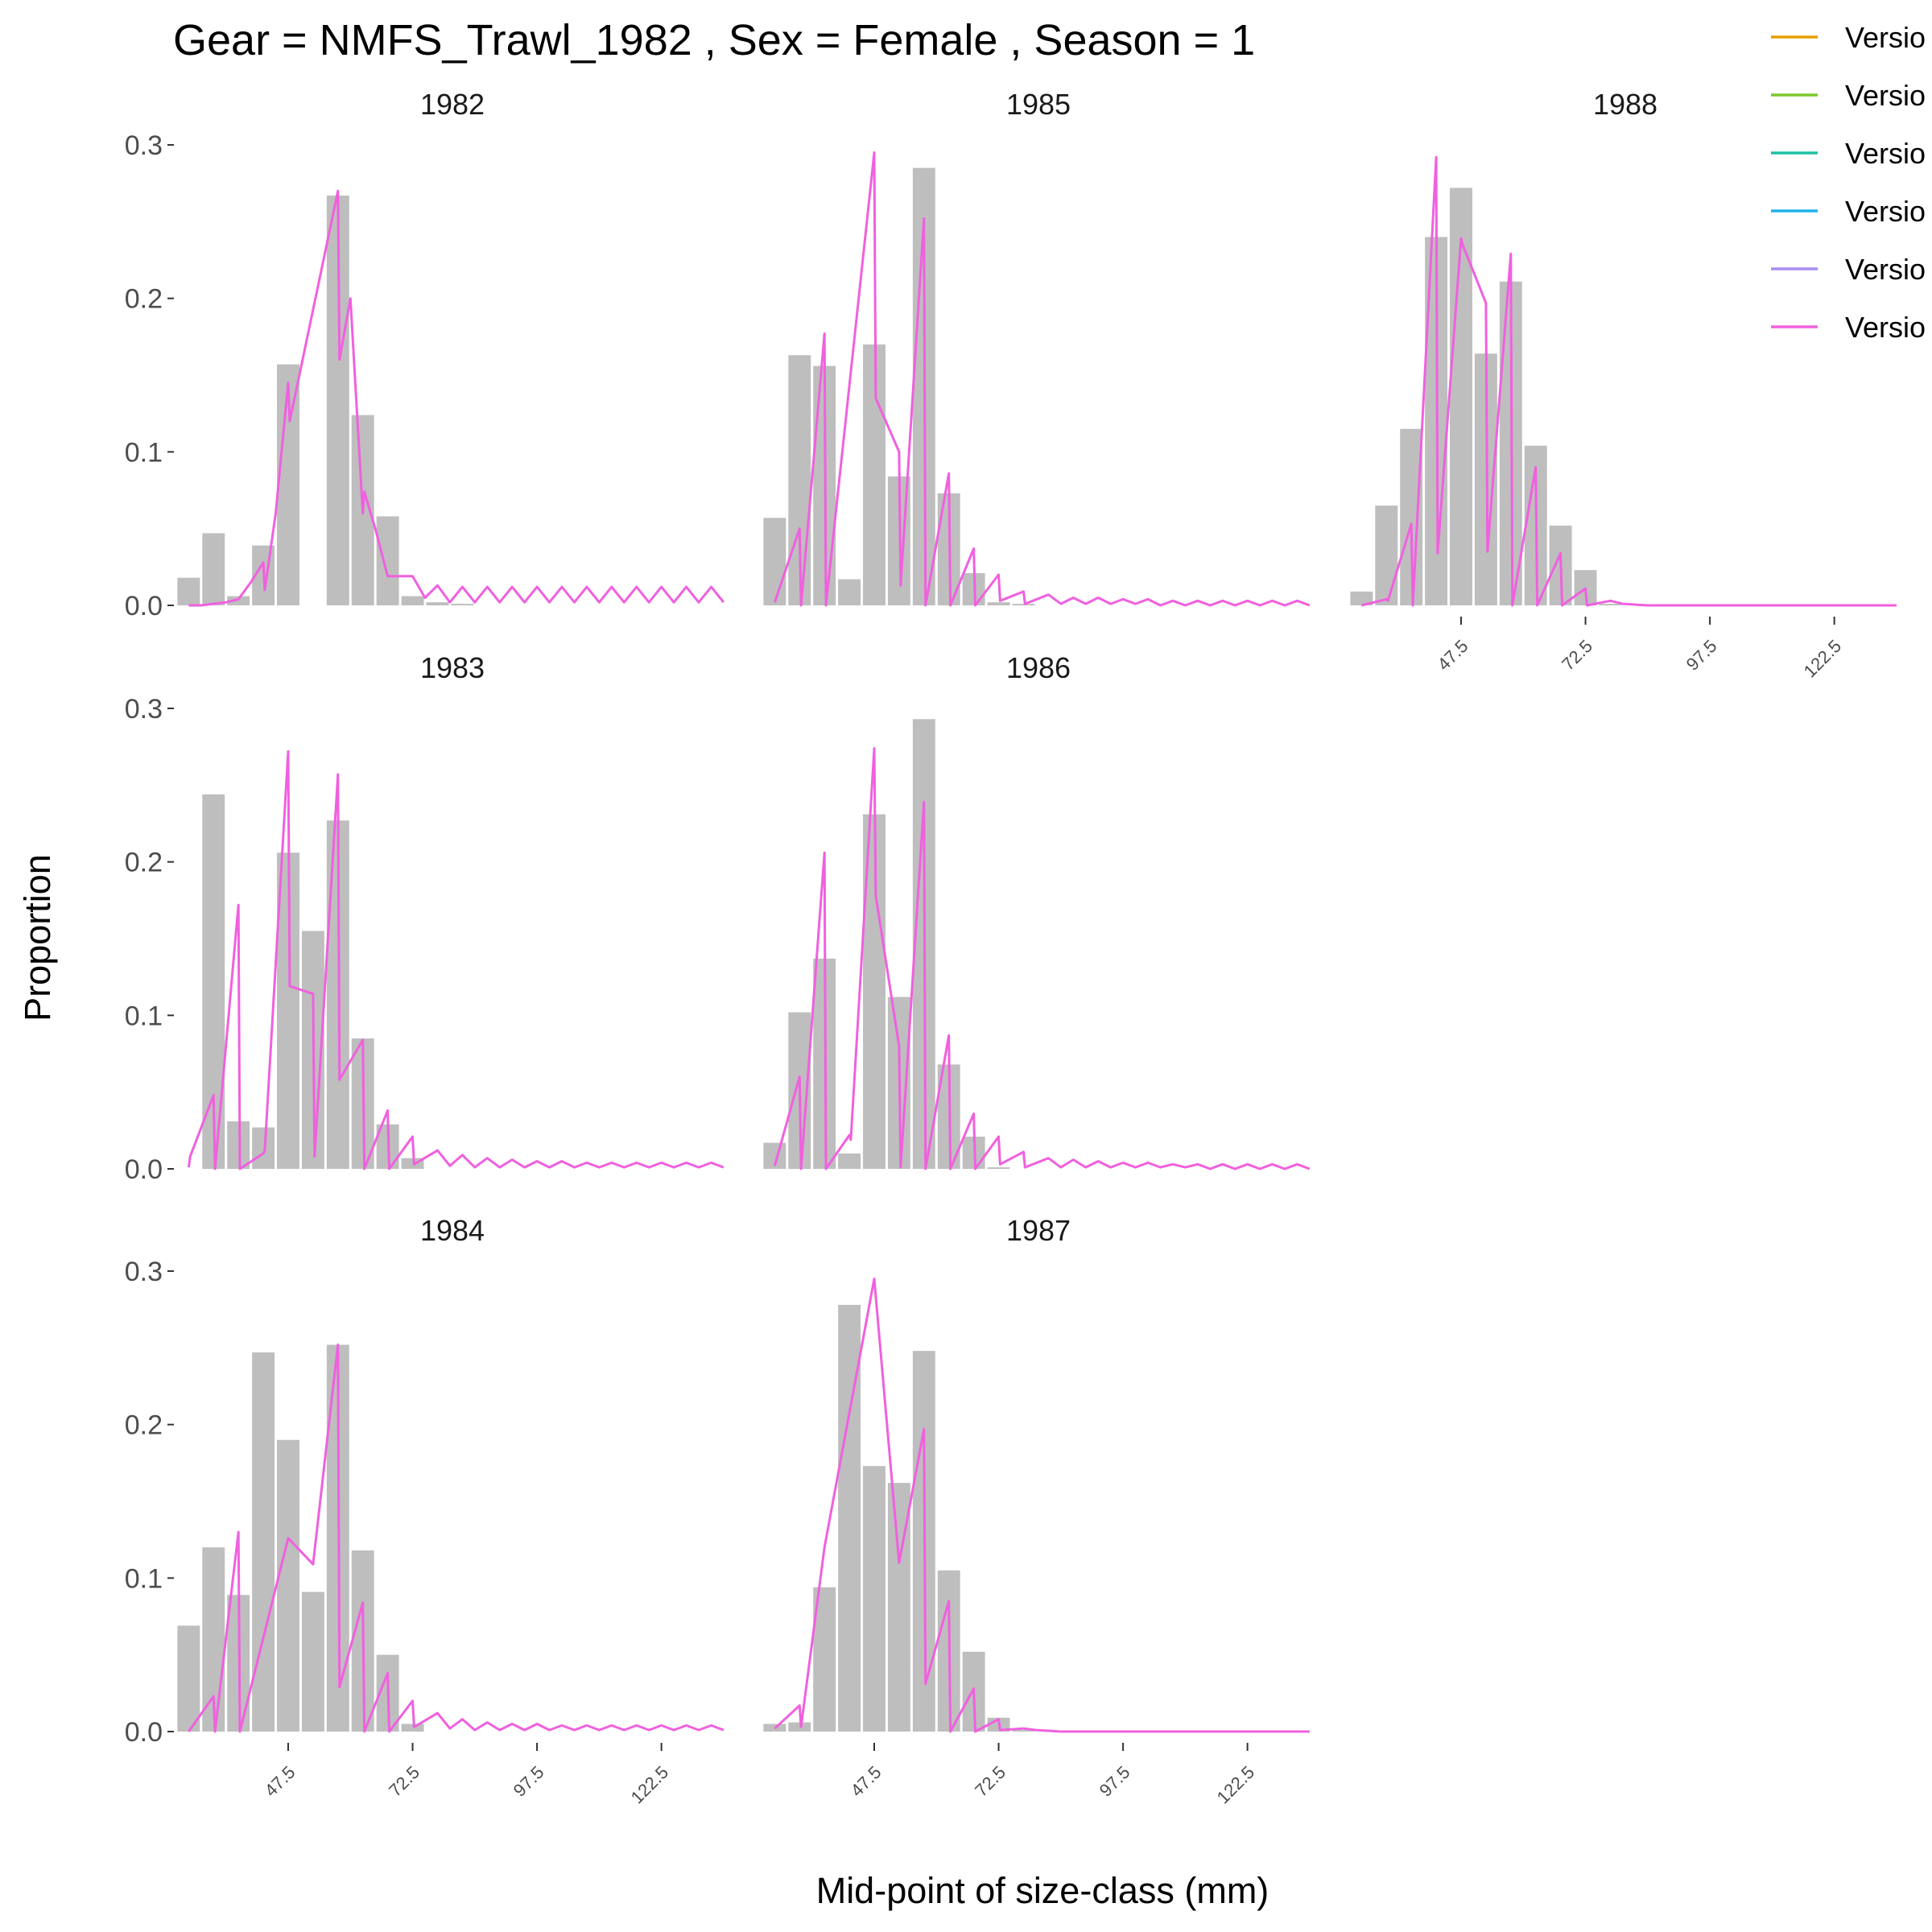 The height and width of the screenshot is (1932, 1932). I want to click on panel-1985: 1985, so click(1037, 347).